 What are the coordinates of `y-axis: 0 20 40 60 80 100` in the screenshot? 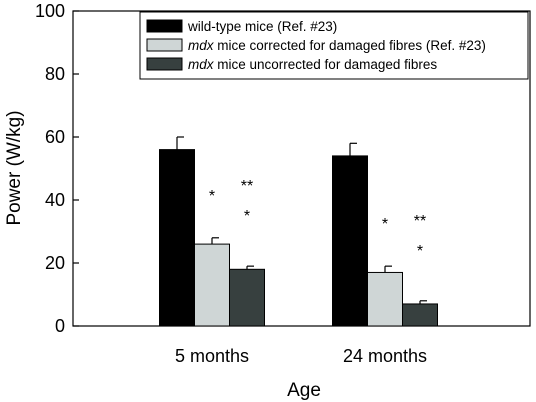 It's located at (57, 168).